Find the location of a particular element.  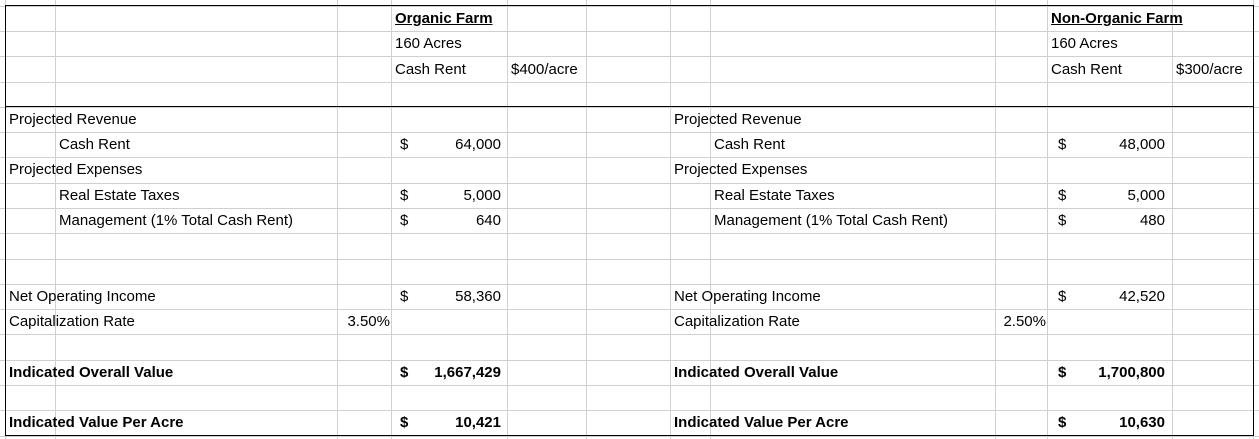

organic-indicated-overall-value-currency: $ is located at coordinates (404, 372).